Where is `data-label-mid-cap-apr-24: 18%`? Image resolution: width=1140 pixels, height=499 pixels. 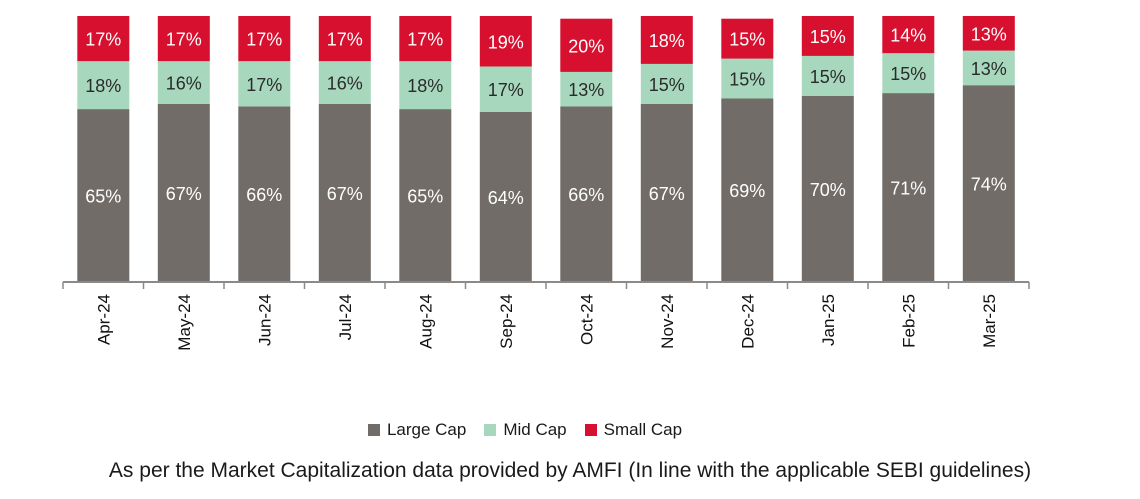
data-label-mid-cap-apr-24: 18% is located at coordinates (103, 86).